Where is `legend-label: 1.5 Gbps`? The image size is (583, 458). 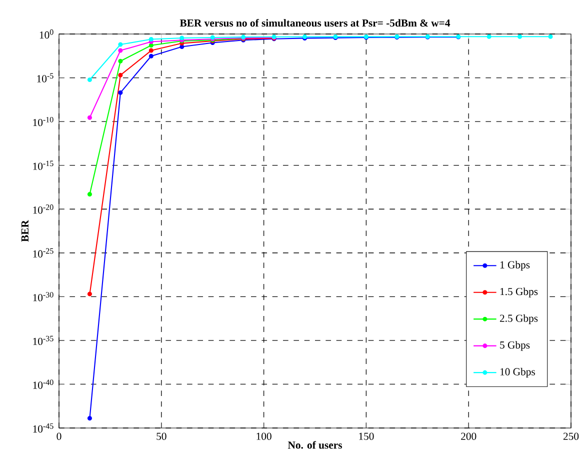 legend-label: 1.5 Gbps is located at coordinates (519, 293).